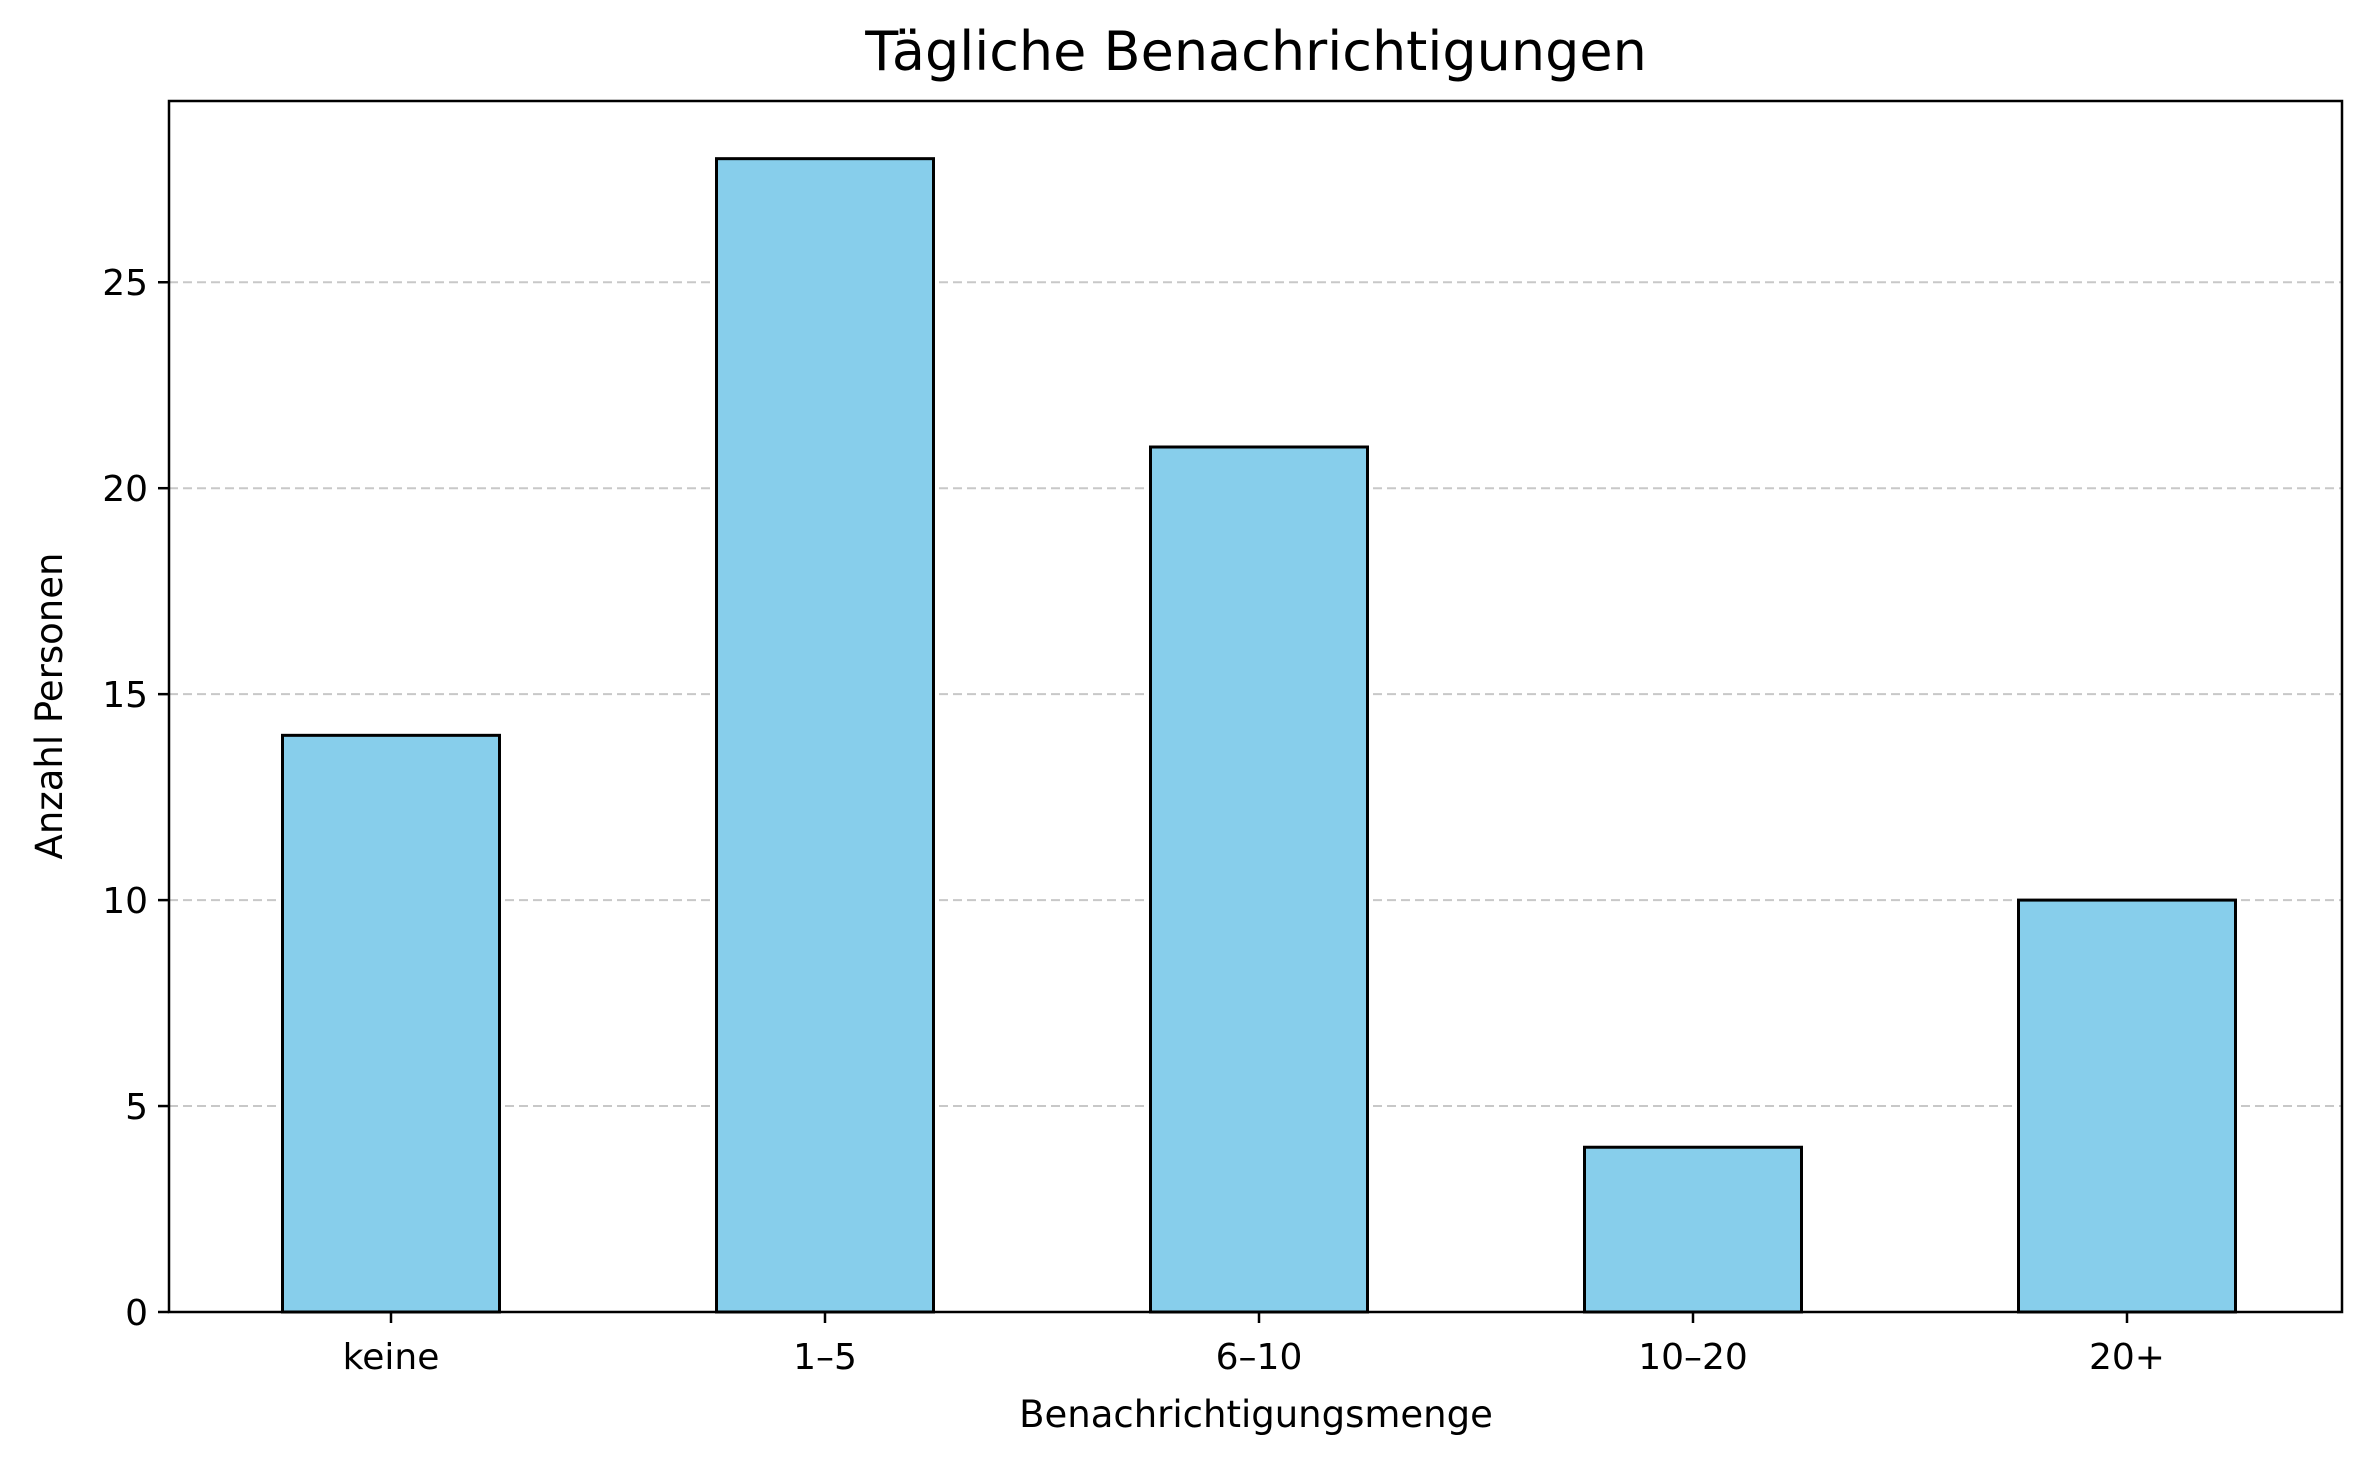 Image resolution: width=2367 pixels, height=1466 pixels. I want to click on x-axis-ticks: keine 1–5 6–10 10–20 20+, so click(1254, 1345).